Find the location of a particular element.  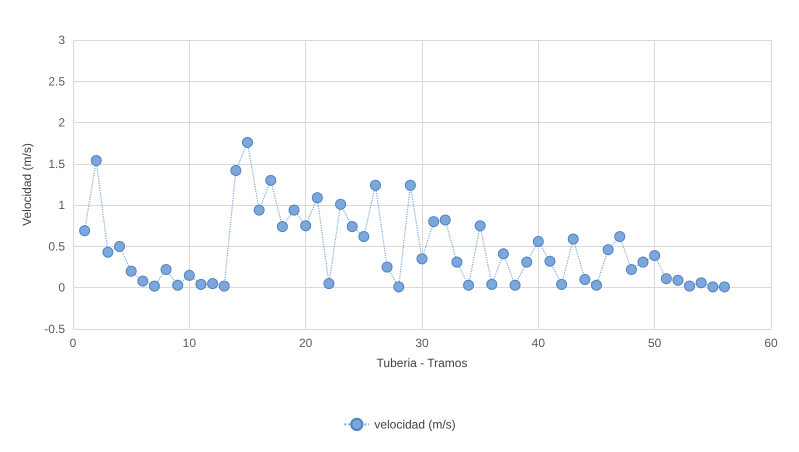

y-tick-label: 0 is located at coordinates (62, 287).